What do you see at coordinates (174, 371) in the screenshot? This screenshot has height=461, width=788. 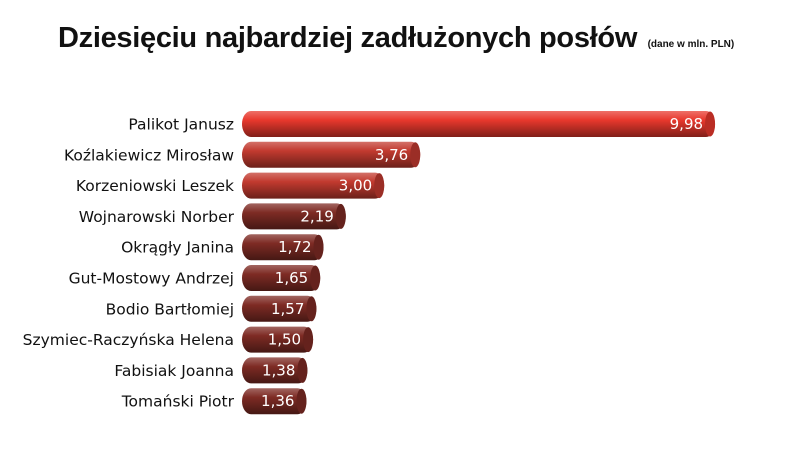 I see `category-label: Fabisiak Joanna` at bounding box center [174, 371].